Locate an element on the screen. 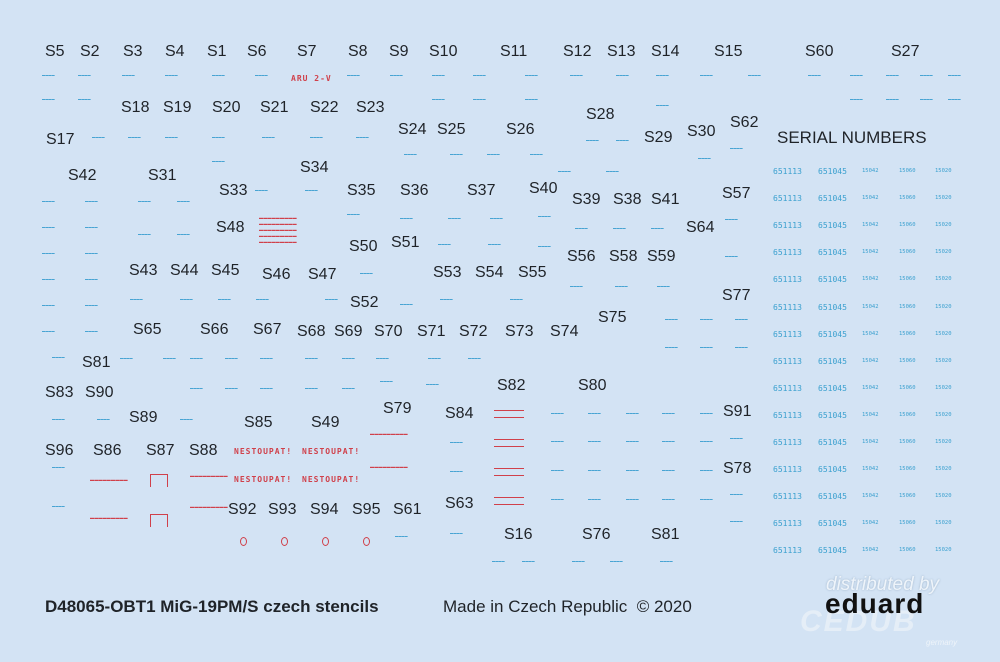  stencil-number-label: S43 is located at coordinates (143, 270).